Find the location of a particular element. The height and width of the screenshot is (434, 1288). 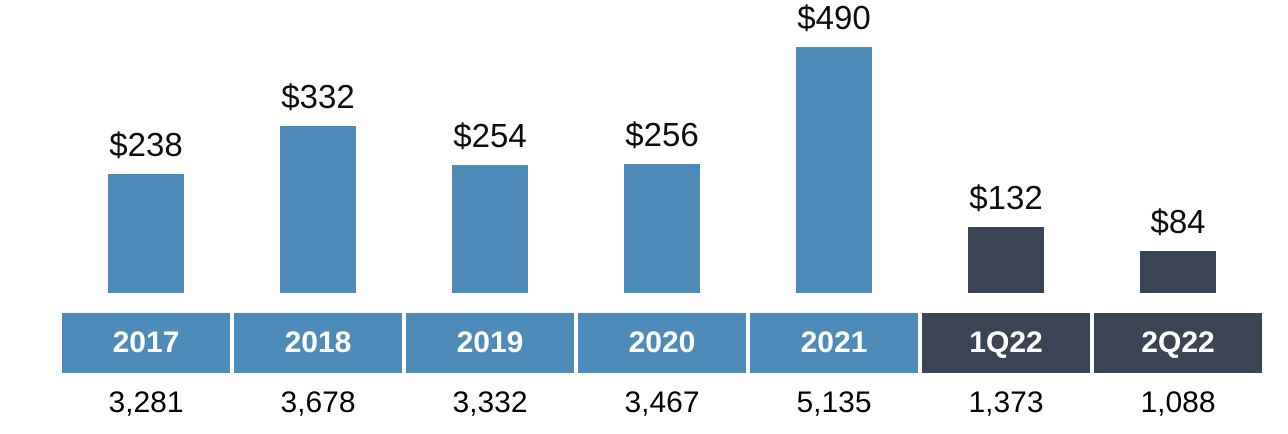

plot-area: $332 is located at coordinates (318, 146).